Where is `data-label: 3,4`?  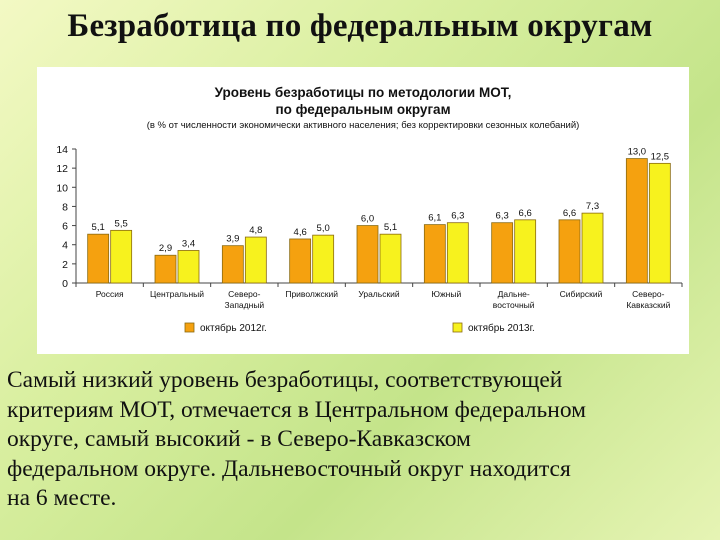
data-label: 3,4 is located at coordinates (188, 243).